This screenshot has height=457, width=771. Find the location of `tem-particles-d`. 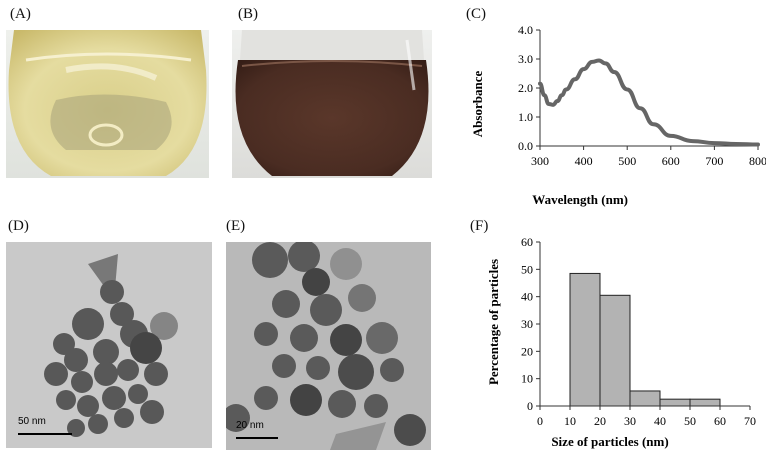

tem-particles-d is located at coordinates (109, 345).